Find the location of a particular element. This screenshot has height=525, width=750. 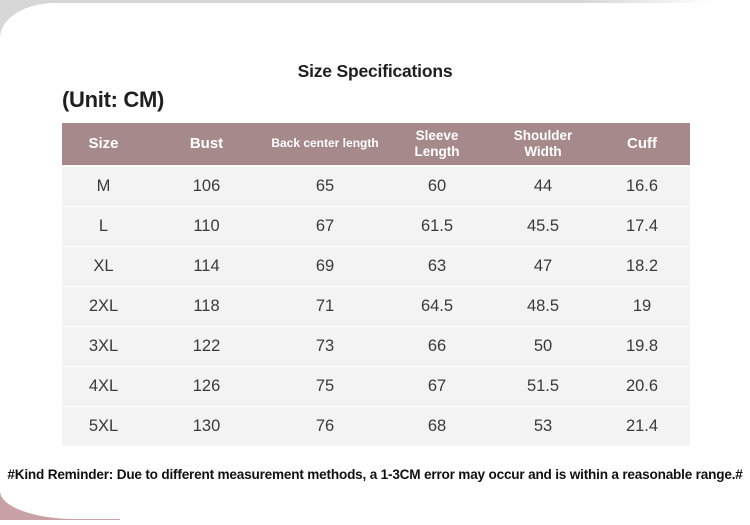

measurement-cell: 66 is located at coordinates (437, 347).